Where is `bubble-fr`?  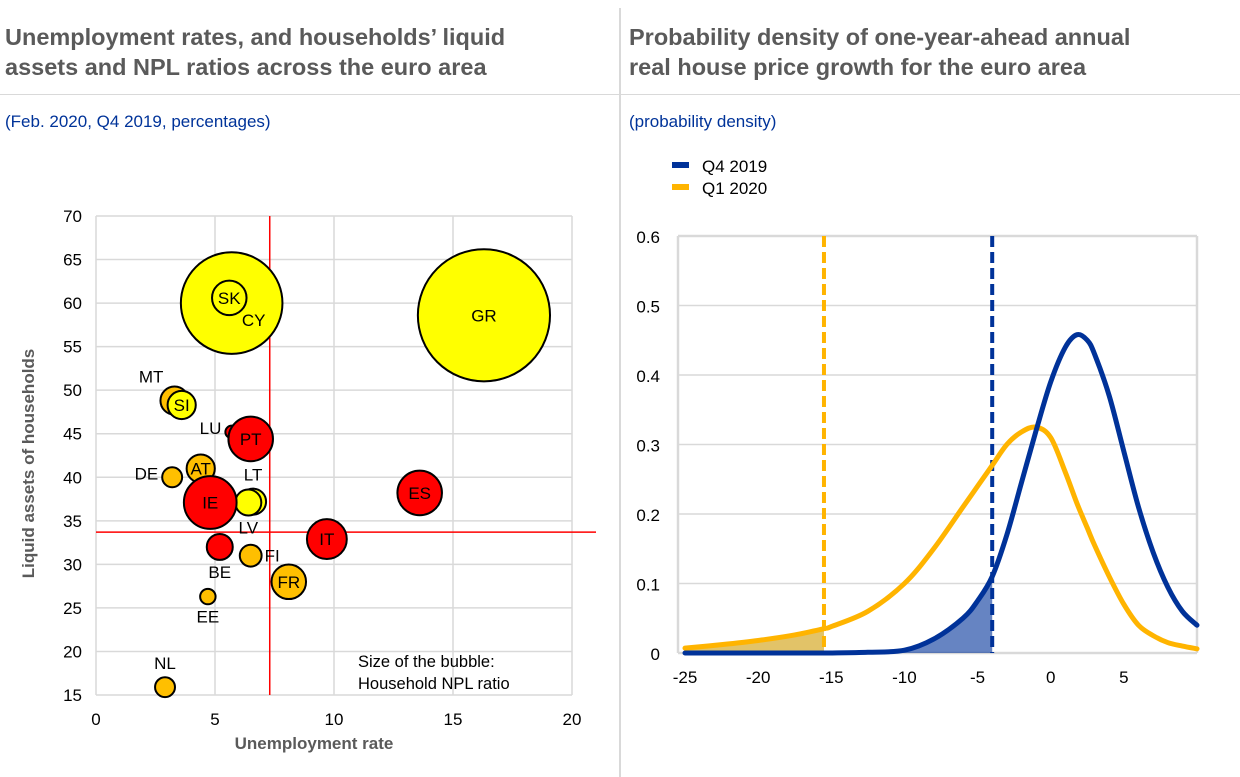
bubble-fr is located at coordinates (289, 582).